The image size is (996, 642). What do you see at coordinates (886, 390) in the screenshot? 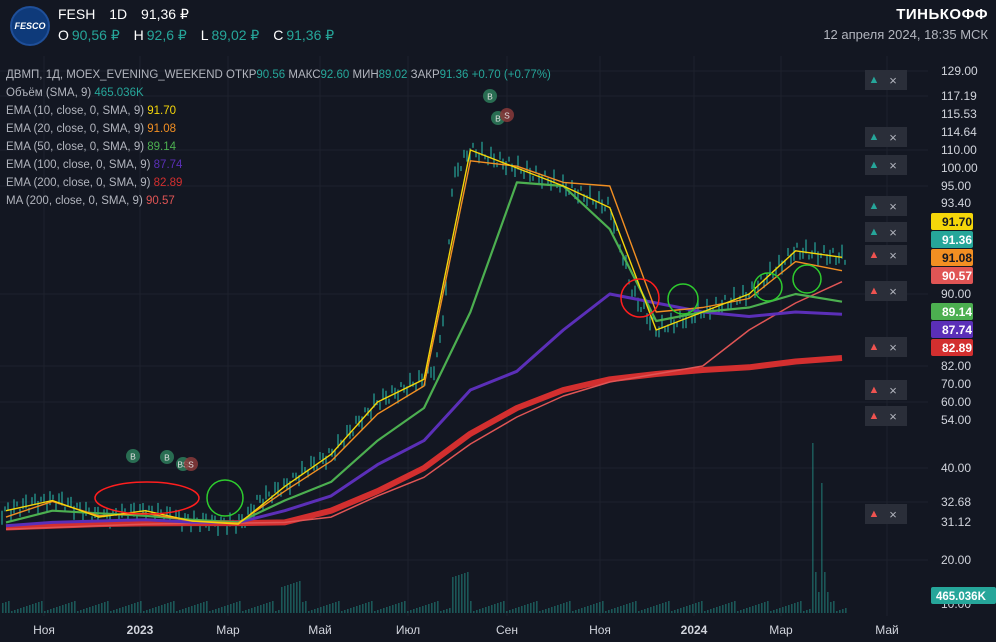
I see `alert-row: ▲ ×` at bounding box center [886, 390].